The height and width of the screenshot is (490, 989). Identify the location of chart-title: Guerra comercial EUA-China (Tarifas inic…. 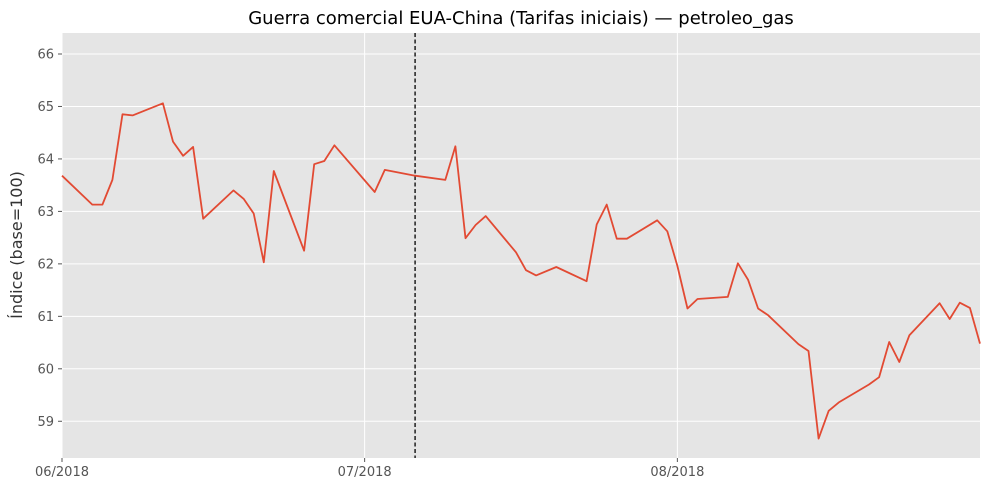
(521, 18).